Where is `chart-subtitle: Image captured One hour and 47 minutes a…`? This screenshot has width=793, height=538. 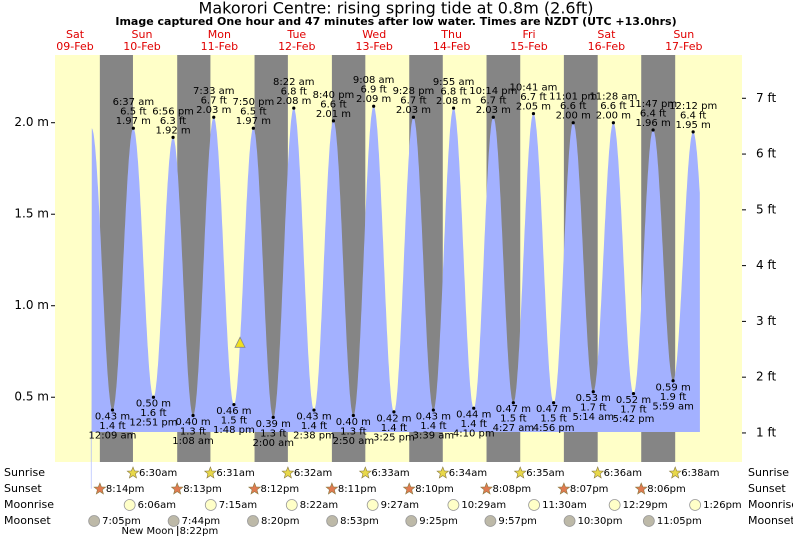 chart-subtitle: Image captured One hour and 47 minutes a… is located at coordinates (395, 21).